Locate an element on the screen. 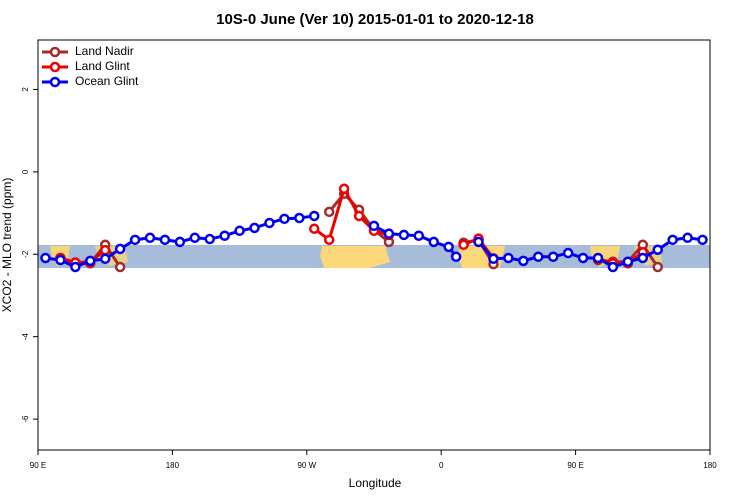 The image size is (750, 500). legend-label: Land Nadir is located at coordinates (104, 51).